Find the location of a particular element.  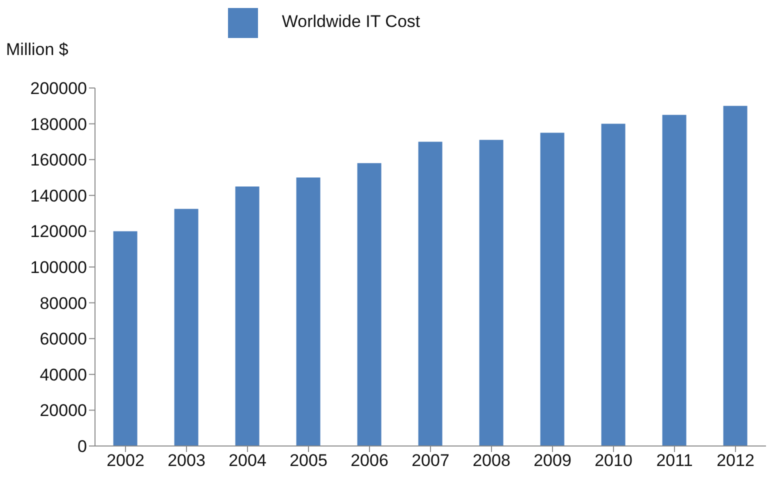

y-tick-label: 200000 is located at coordinates (58, 88).